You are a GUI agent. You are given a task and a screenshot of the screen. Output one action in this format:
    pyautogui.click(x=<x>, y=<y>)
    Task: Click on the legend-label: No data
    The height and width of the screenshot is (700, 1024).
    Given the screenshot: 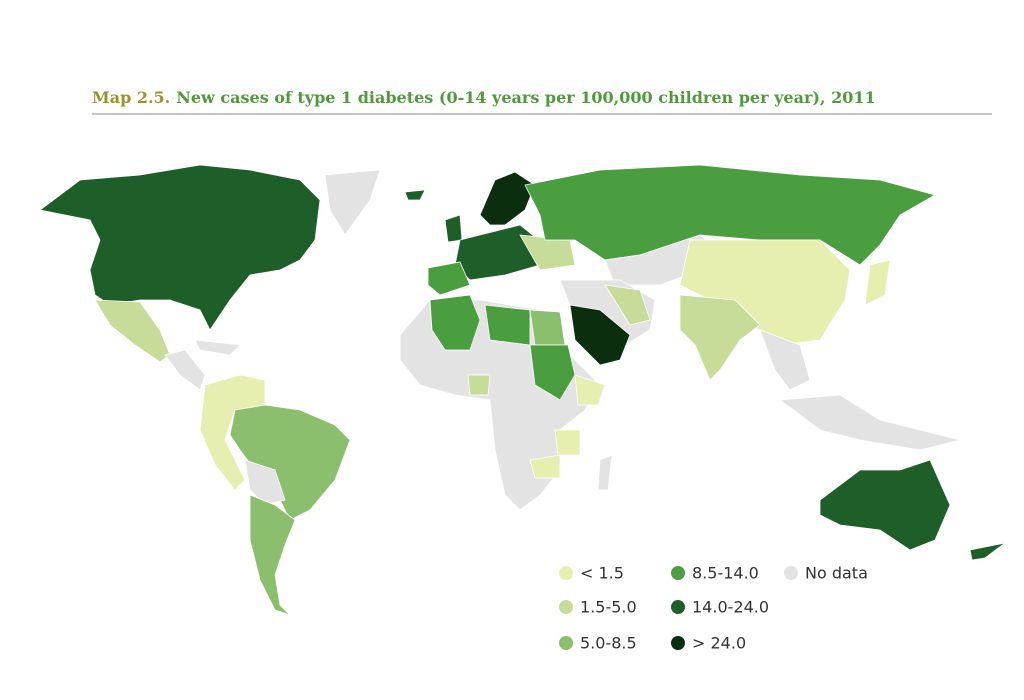 What is the action you would take?
    pyautogui.click(x=836, y=573)
    